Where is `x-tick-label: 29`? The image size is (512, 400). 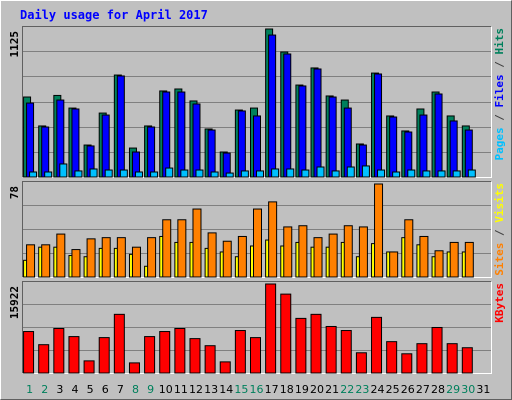 x-tick-label: 29 is located at coordinates (453, 389).